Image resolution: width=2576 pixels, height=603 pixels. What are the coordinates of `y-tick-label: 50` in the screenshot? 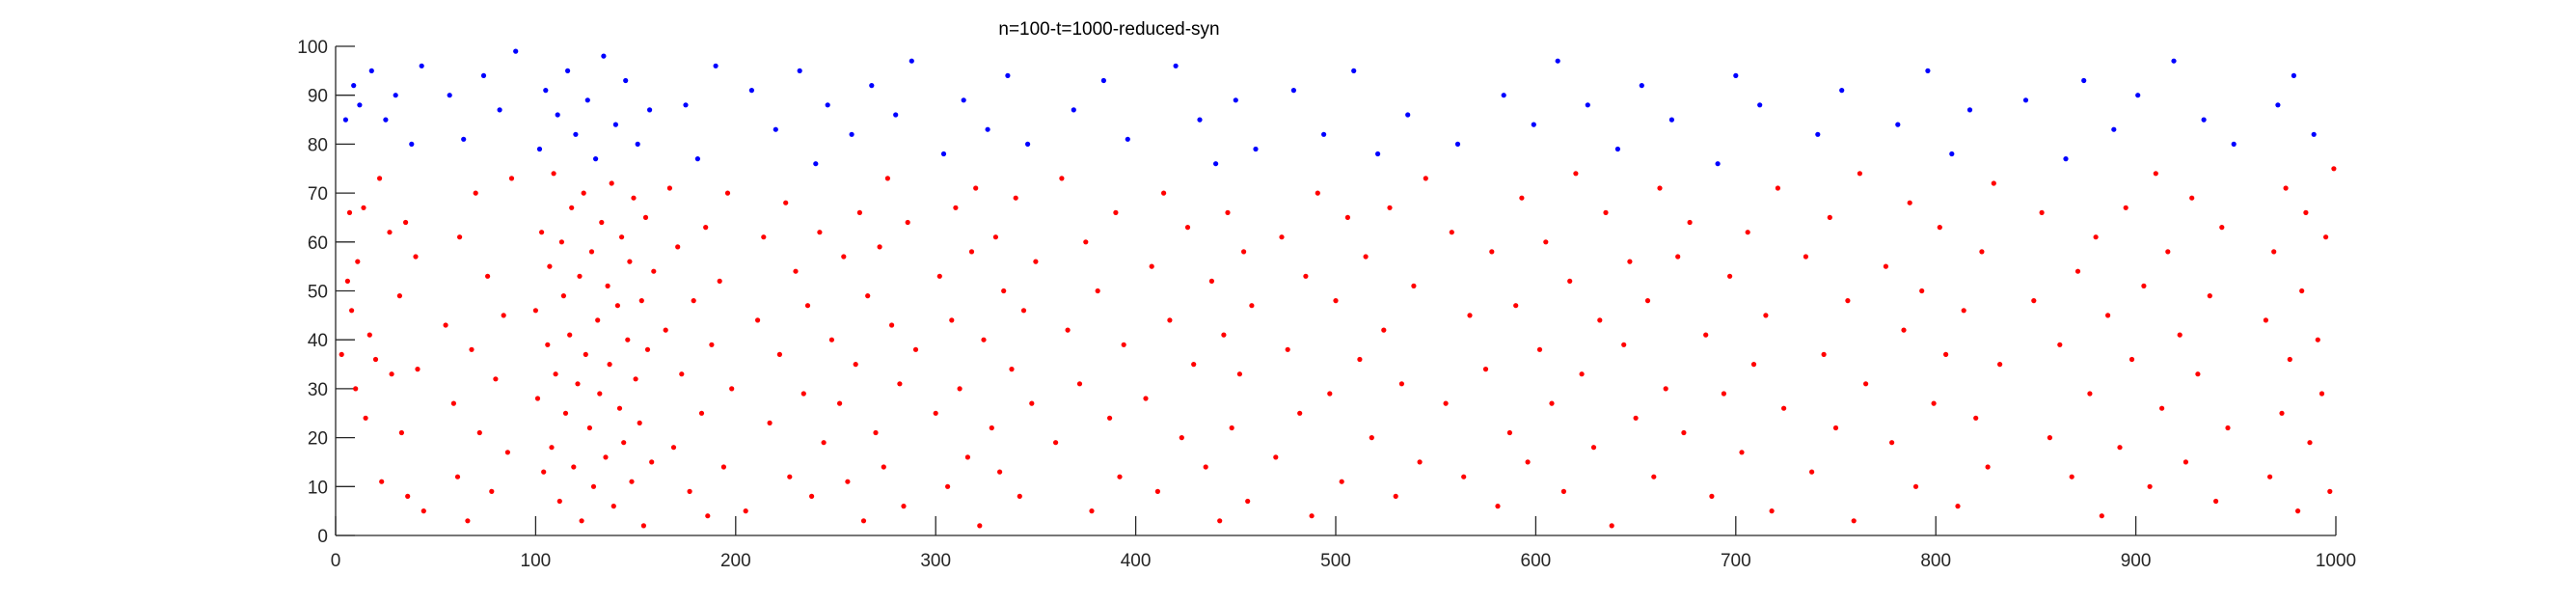 It's located at (318, 293).